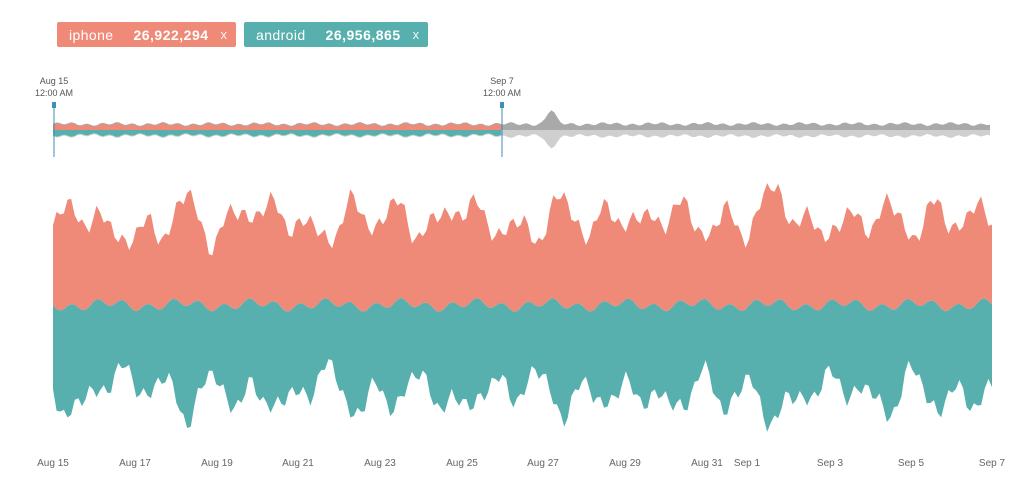 The height and width of the screenshot is (483, 1032). I want to click on legend-chip-android: android 26,956,865 x, so click(336, 34).